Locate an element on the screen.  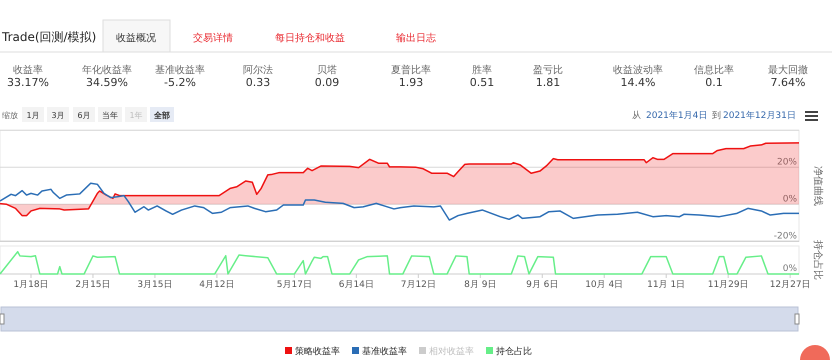
text: 收益概况 is located at coordinates (136, 38).